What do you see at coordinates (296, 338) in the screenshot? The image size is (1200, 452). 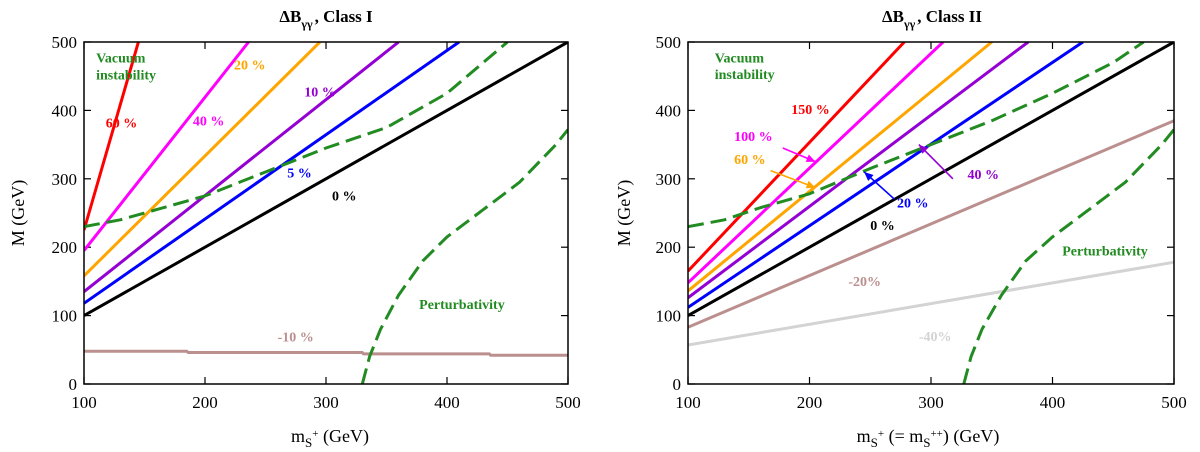 I see `annotation-10-pct: -10 %` at bounding box center [296, 338].